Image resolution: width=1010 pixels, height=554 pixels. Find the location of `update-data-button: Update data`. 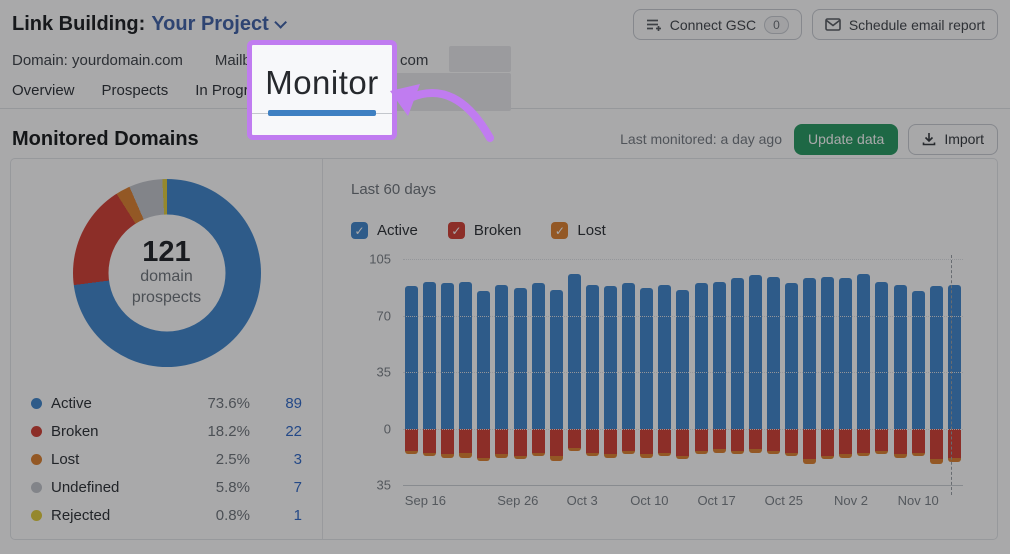

update-data-button: Update data is located at coordinates (846, 139).